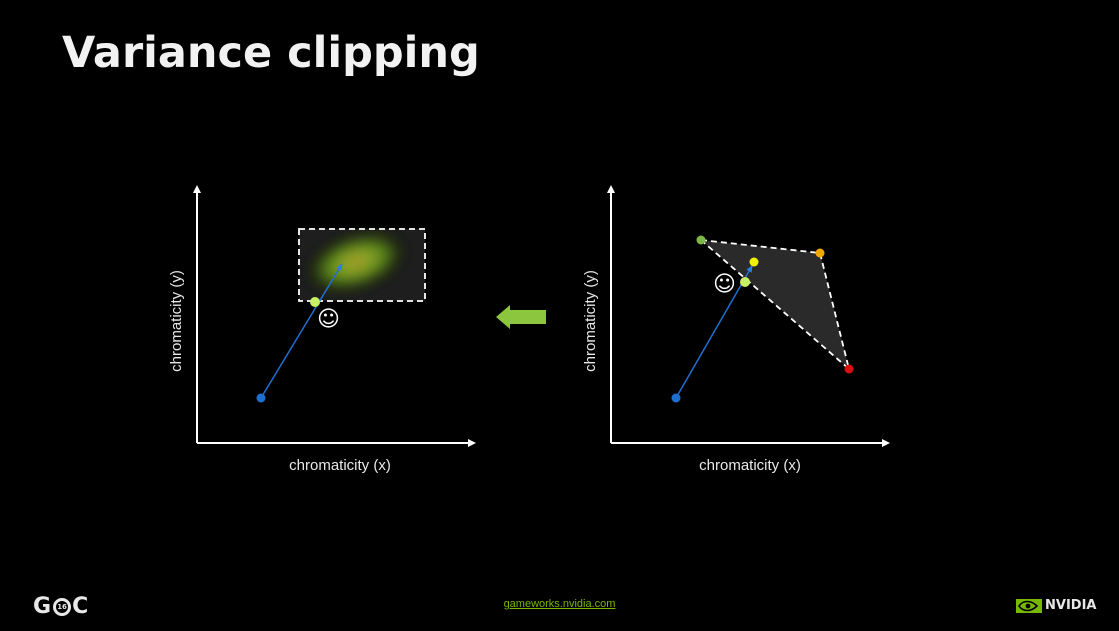  I want to click on gdc-logo-o: 16, so click(62, 607).